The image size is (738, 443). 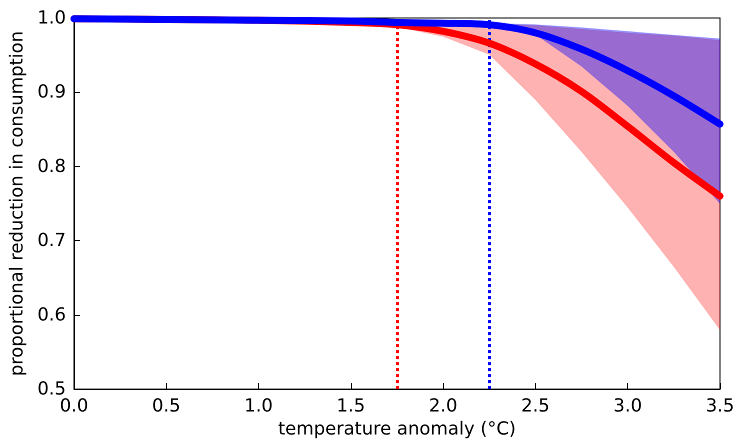 I want to click on x-tick-label: 3.0, so click(x=627, y=406).